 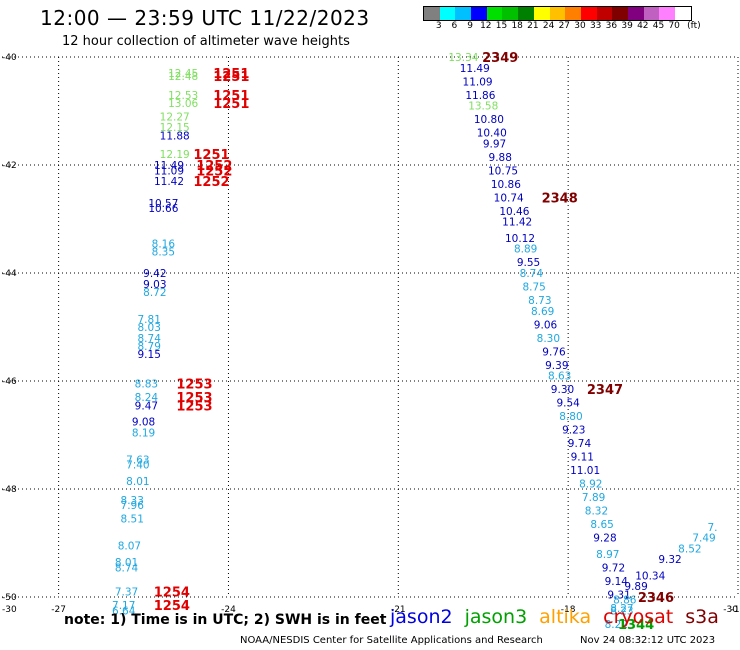 I want to click on x-tick-label: -24, so click(x=228, y=610).